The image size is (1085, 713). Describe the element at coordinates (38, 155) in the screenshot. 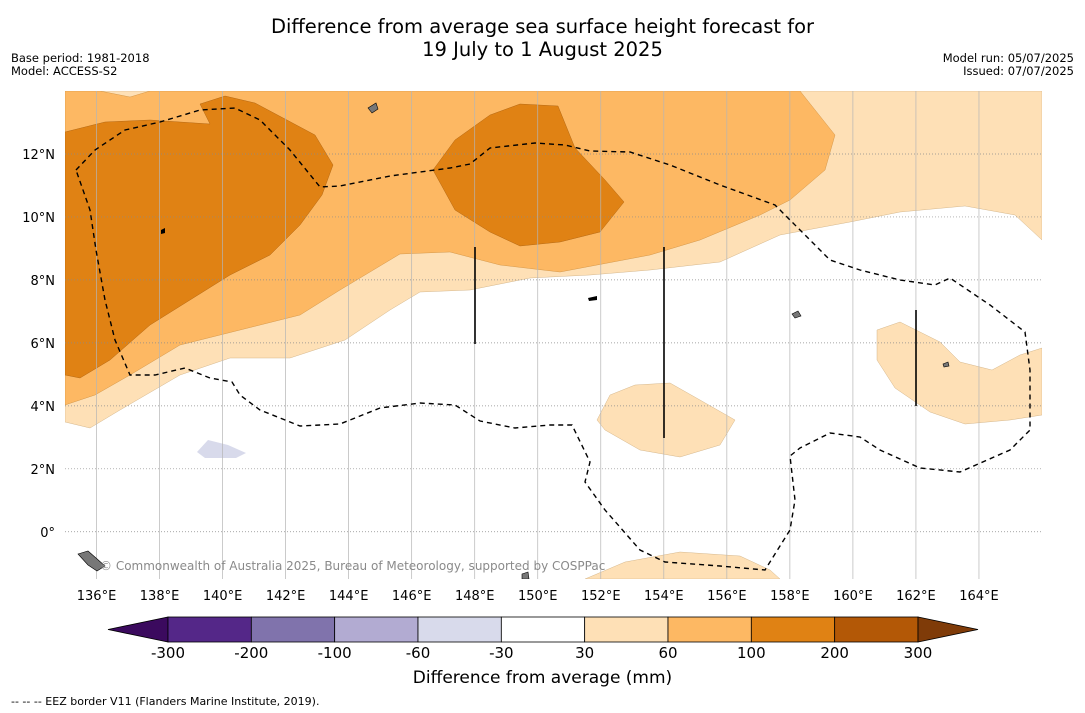

I see `latitude-tick-label: 12°N` at that location.